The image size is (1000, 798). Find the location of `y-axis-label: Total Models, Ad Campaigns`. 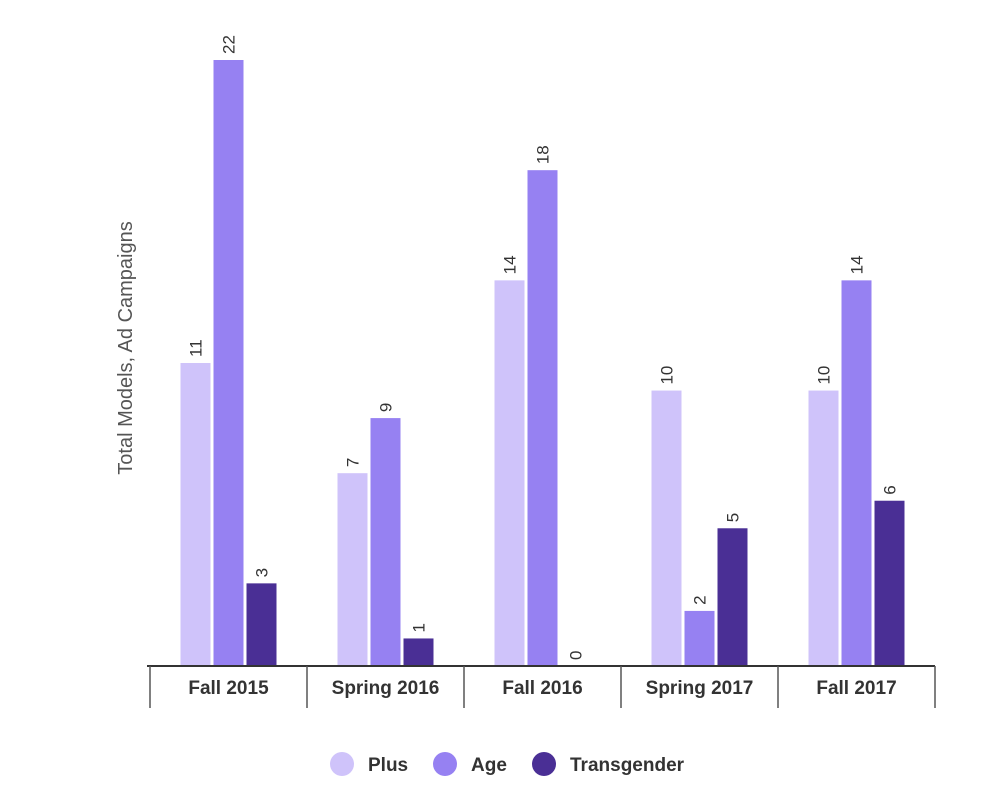

y-axis-label: Total Models, Ad Campaigns is located at coordinates (126, 347).